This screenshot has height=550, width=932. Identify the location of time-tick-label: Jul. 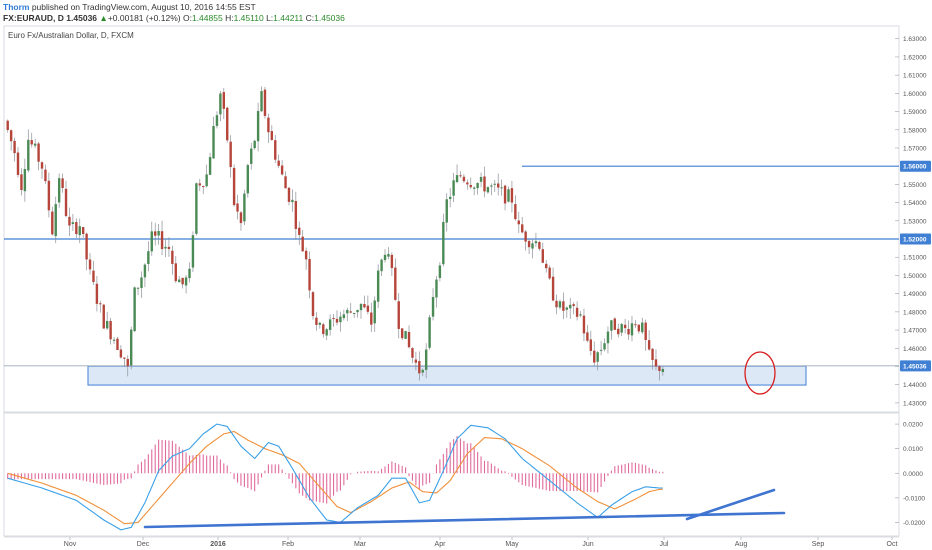
(664, 544).